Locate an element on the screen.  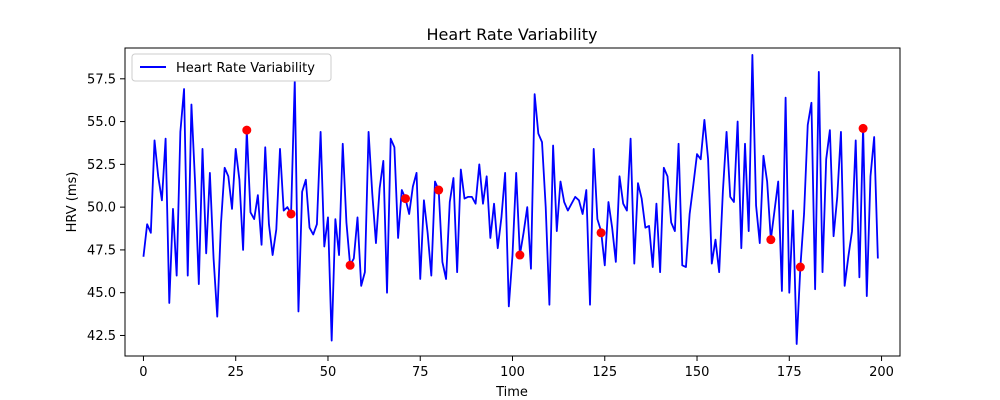
y-tick-label: 52.5 is located at coordinates (101, 165).